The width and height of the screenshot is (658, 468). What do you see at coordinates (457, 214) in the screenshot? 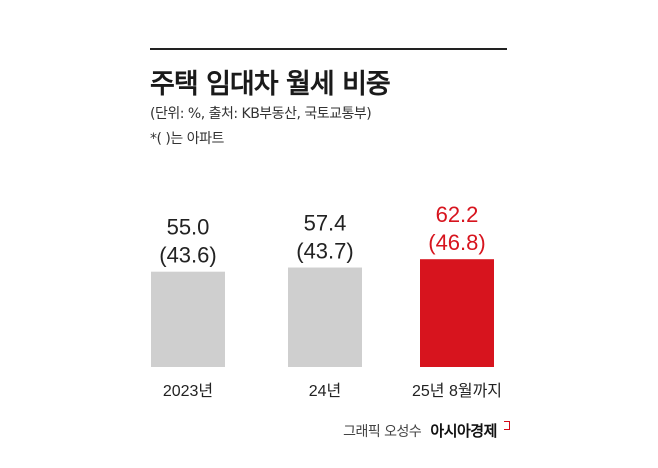
I see `value-label-3: 62.2` at bounding box center [457, 214].